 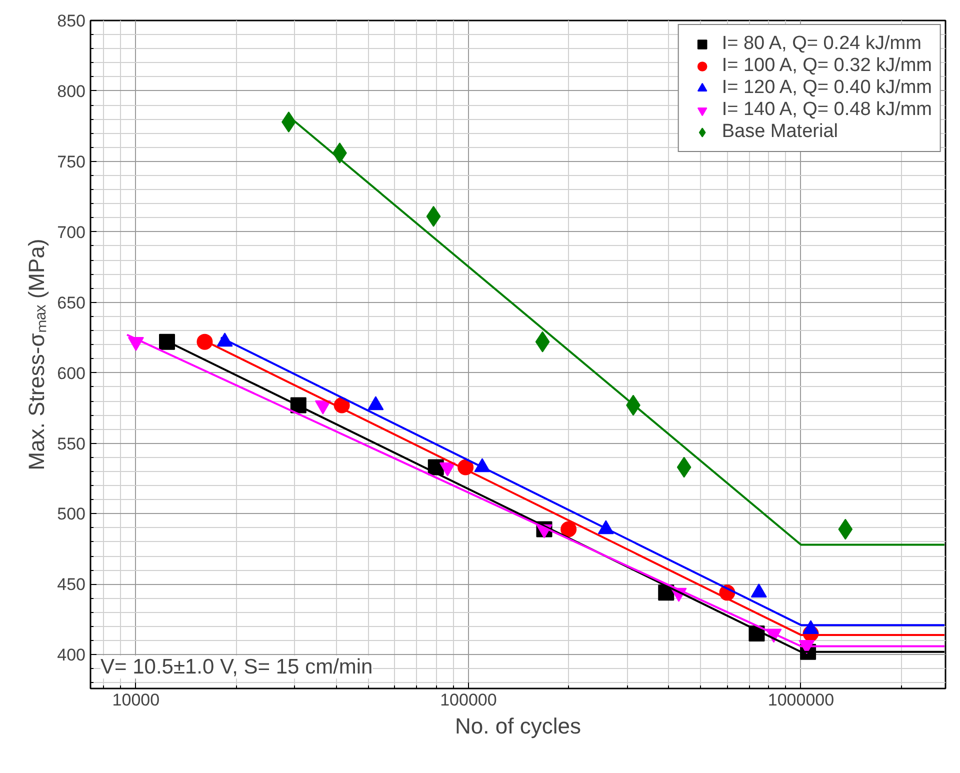 What do you see at coordinates (71, 91) in the screenshot?
I see `y-tick-label: 800` at bounding box center [71, 91].